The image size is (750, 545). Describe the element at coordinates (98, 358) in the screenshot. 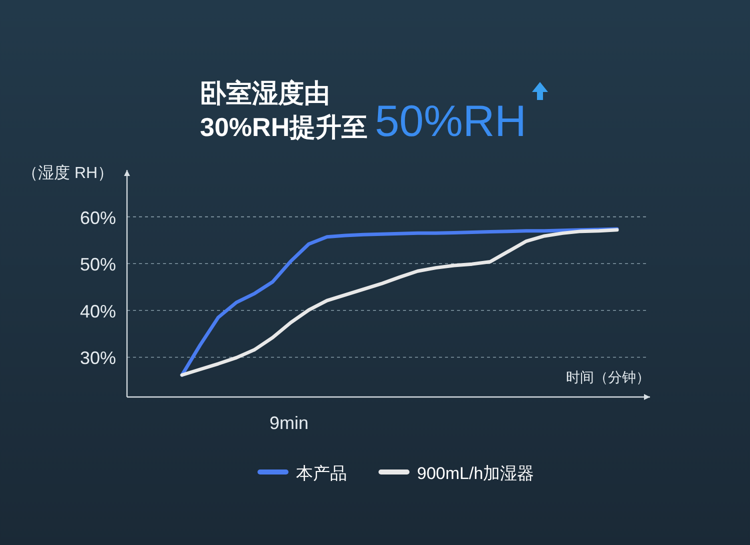

I see `y-tick-label: 30%` at that location.